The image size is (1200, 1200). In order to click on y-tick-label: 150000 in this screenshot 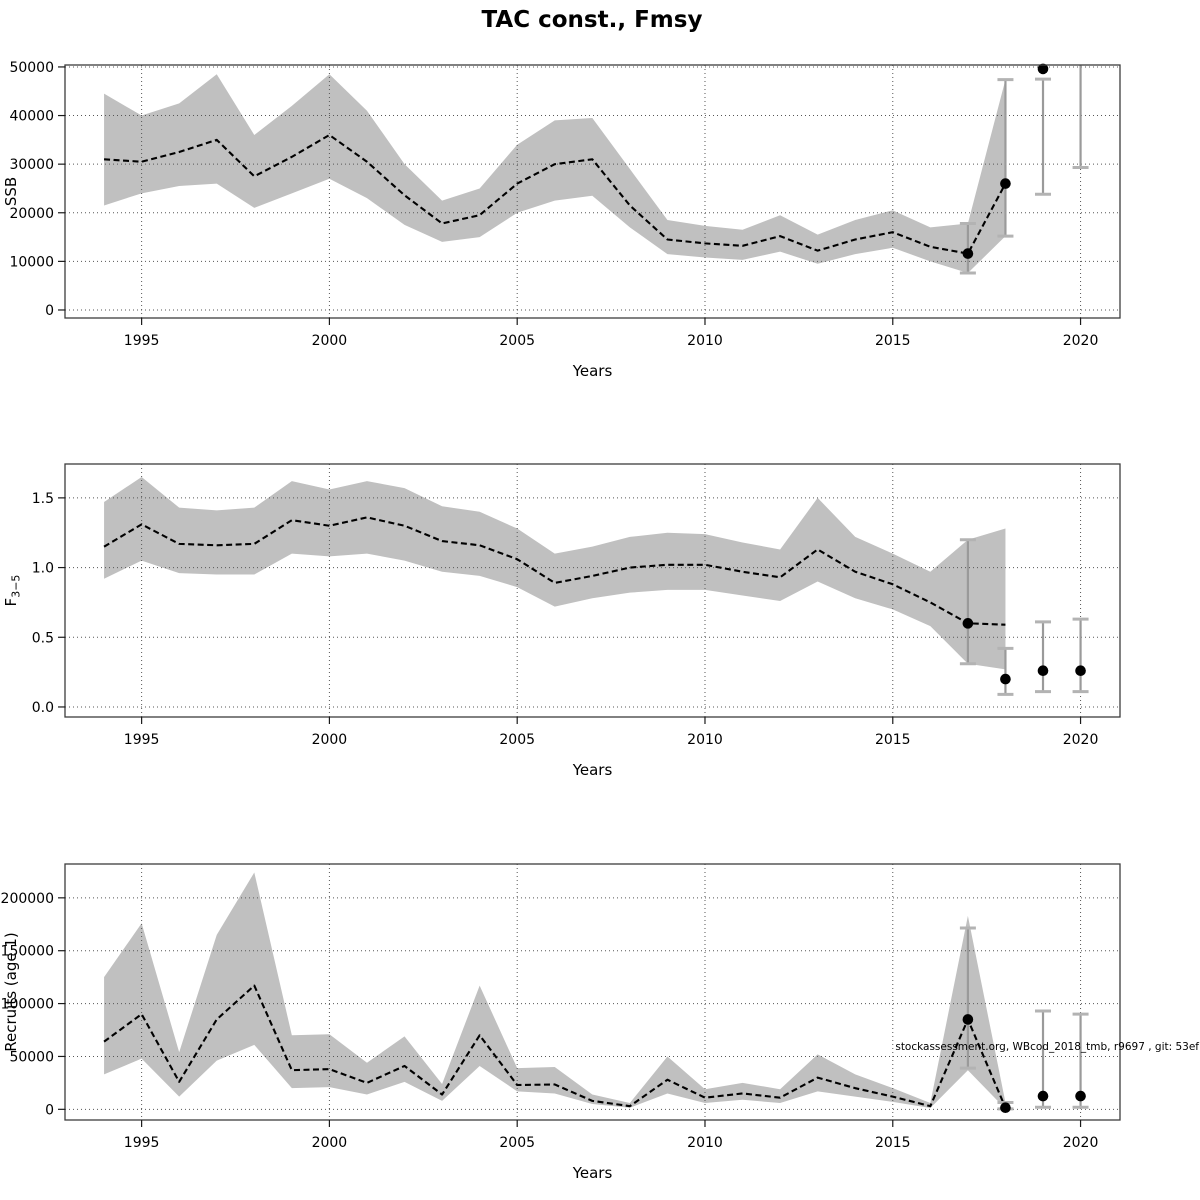, I will do `click(27, 952)`.